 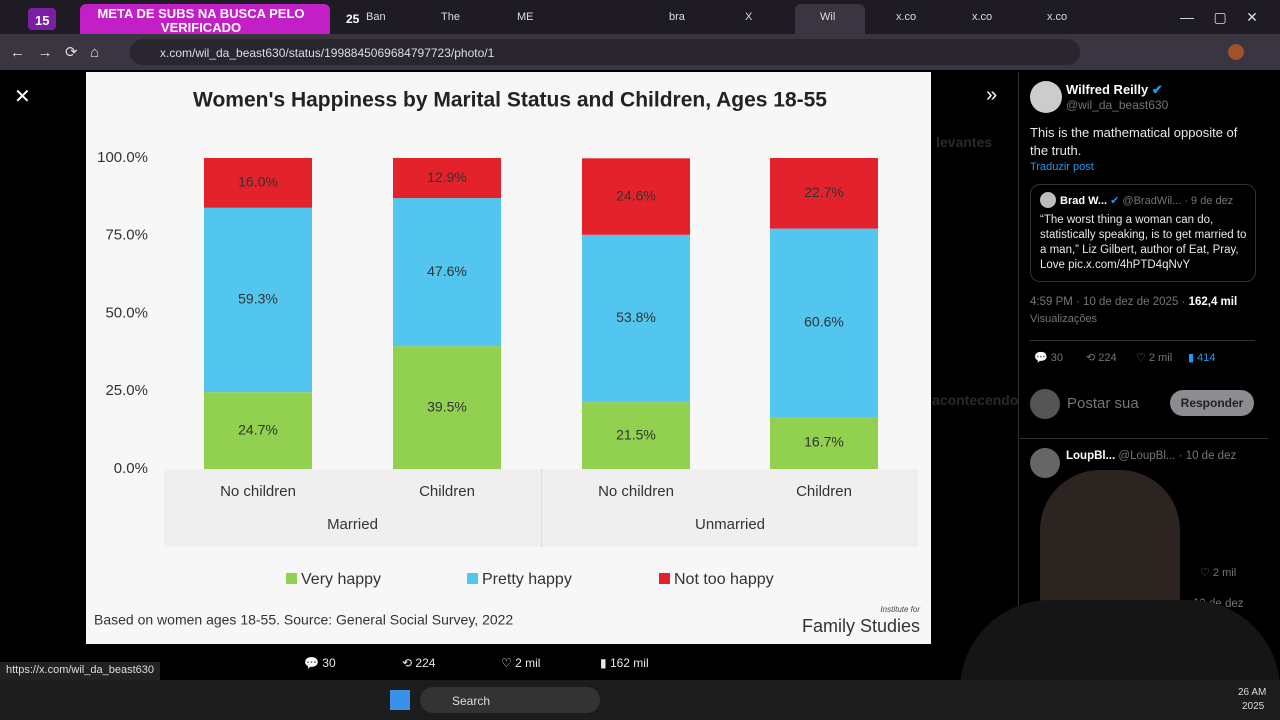 What do you see at coordinates (724, 579) in the screenshot?
I see `legend-label: Not too happy` at bounding box center [724, 579].